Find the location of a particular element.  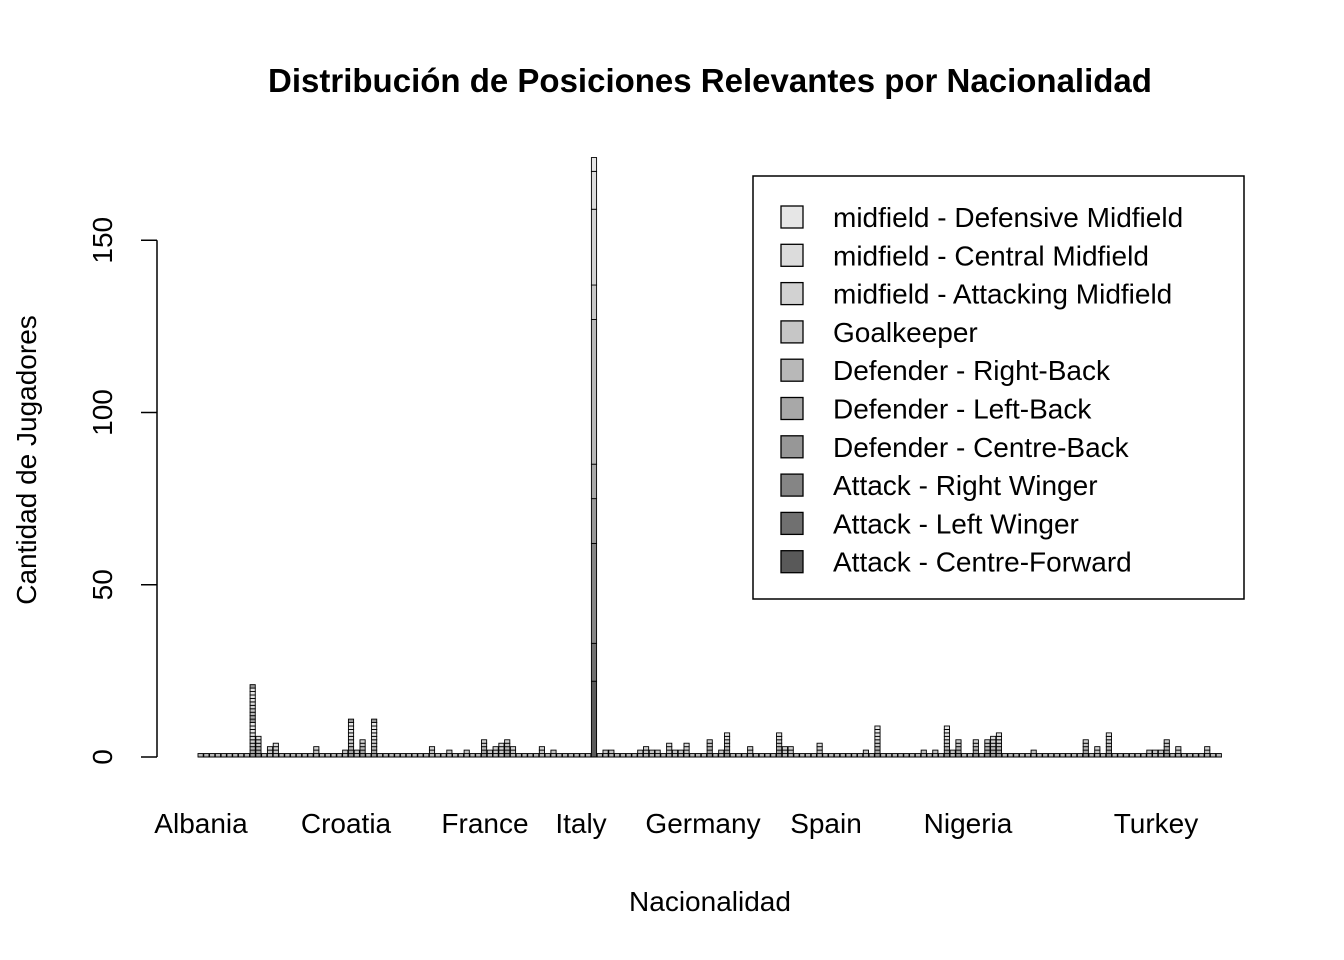

legend-label: Defender - Right-Back is located at coordinates (972, 370).